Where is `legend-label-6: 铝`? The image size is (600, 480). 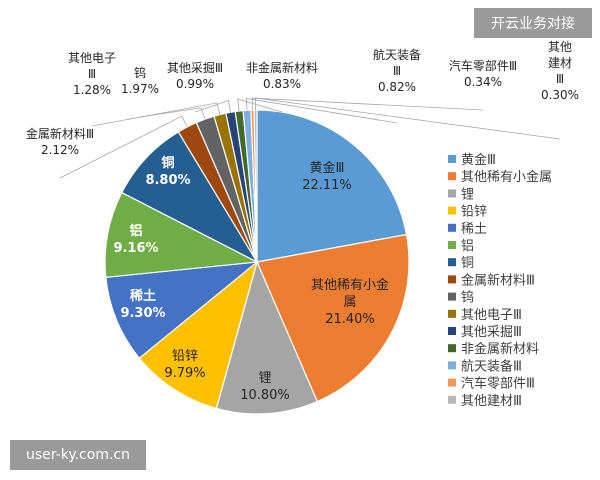
legend-label-6: 铝 is located at coordinates (467, 246).